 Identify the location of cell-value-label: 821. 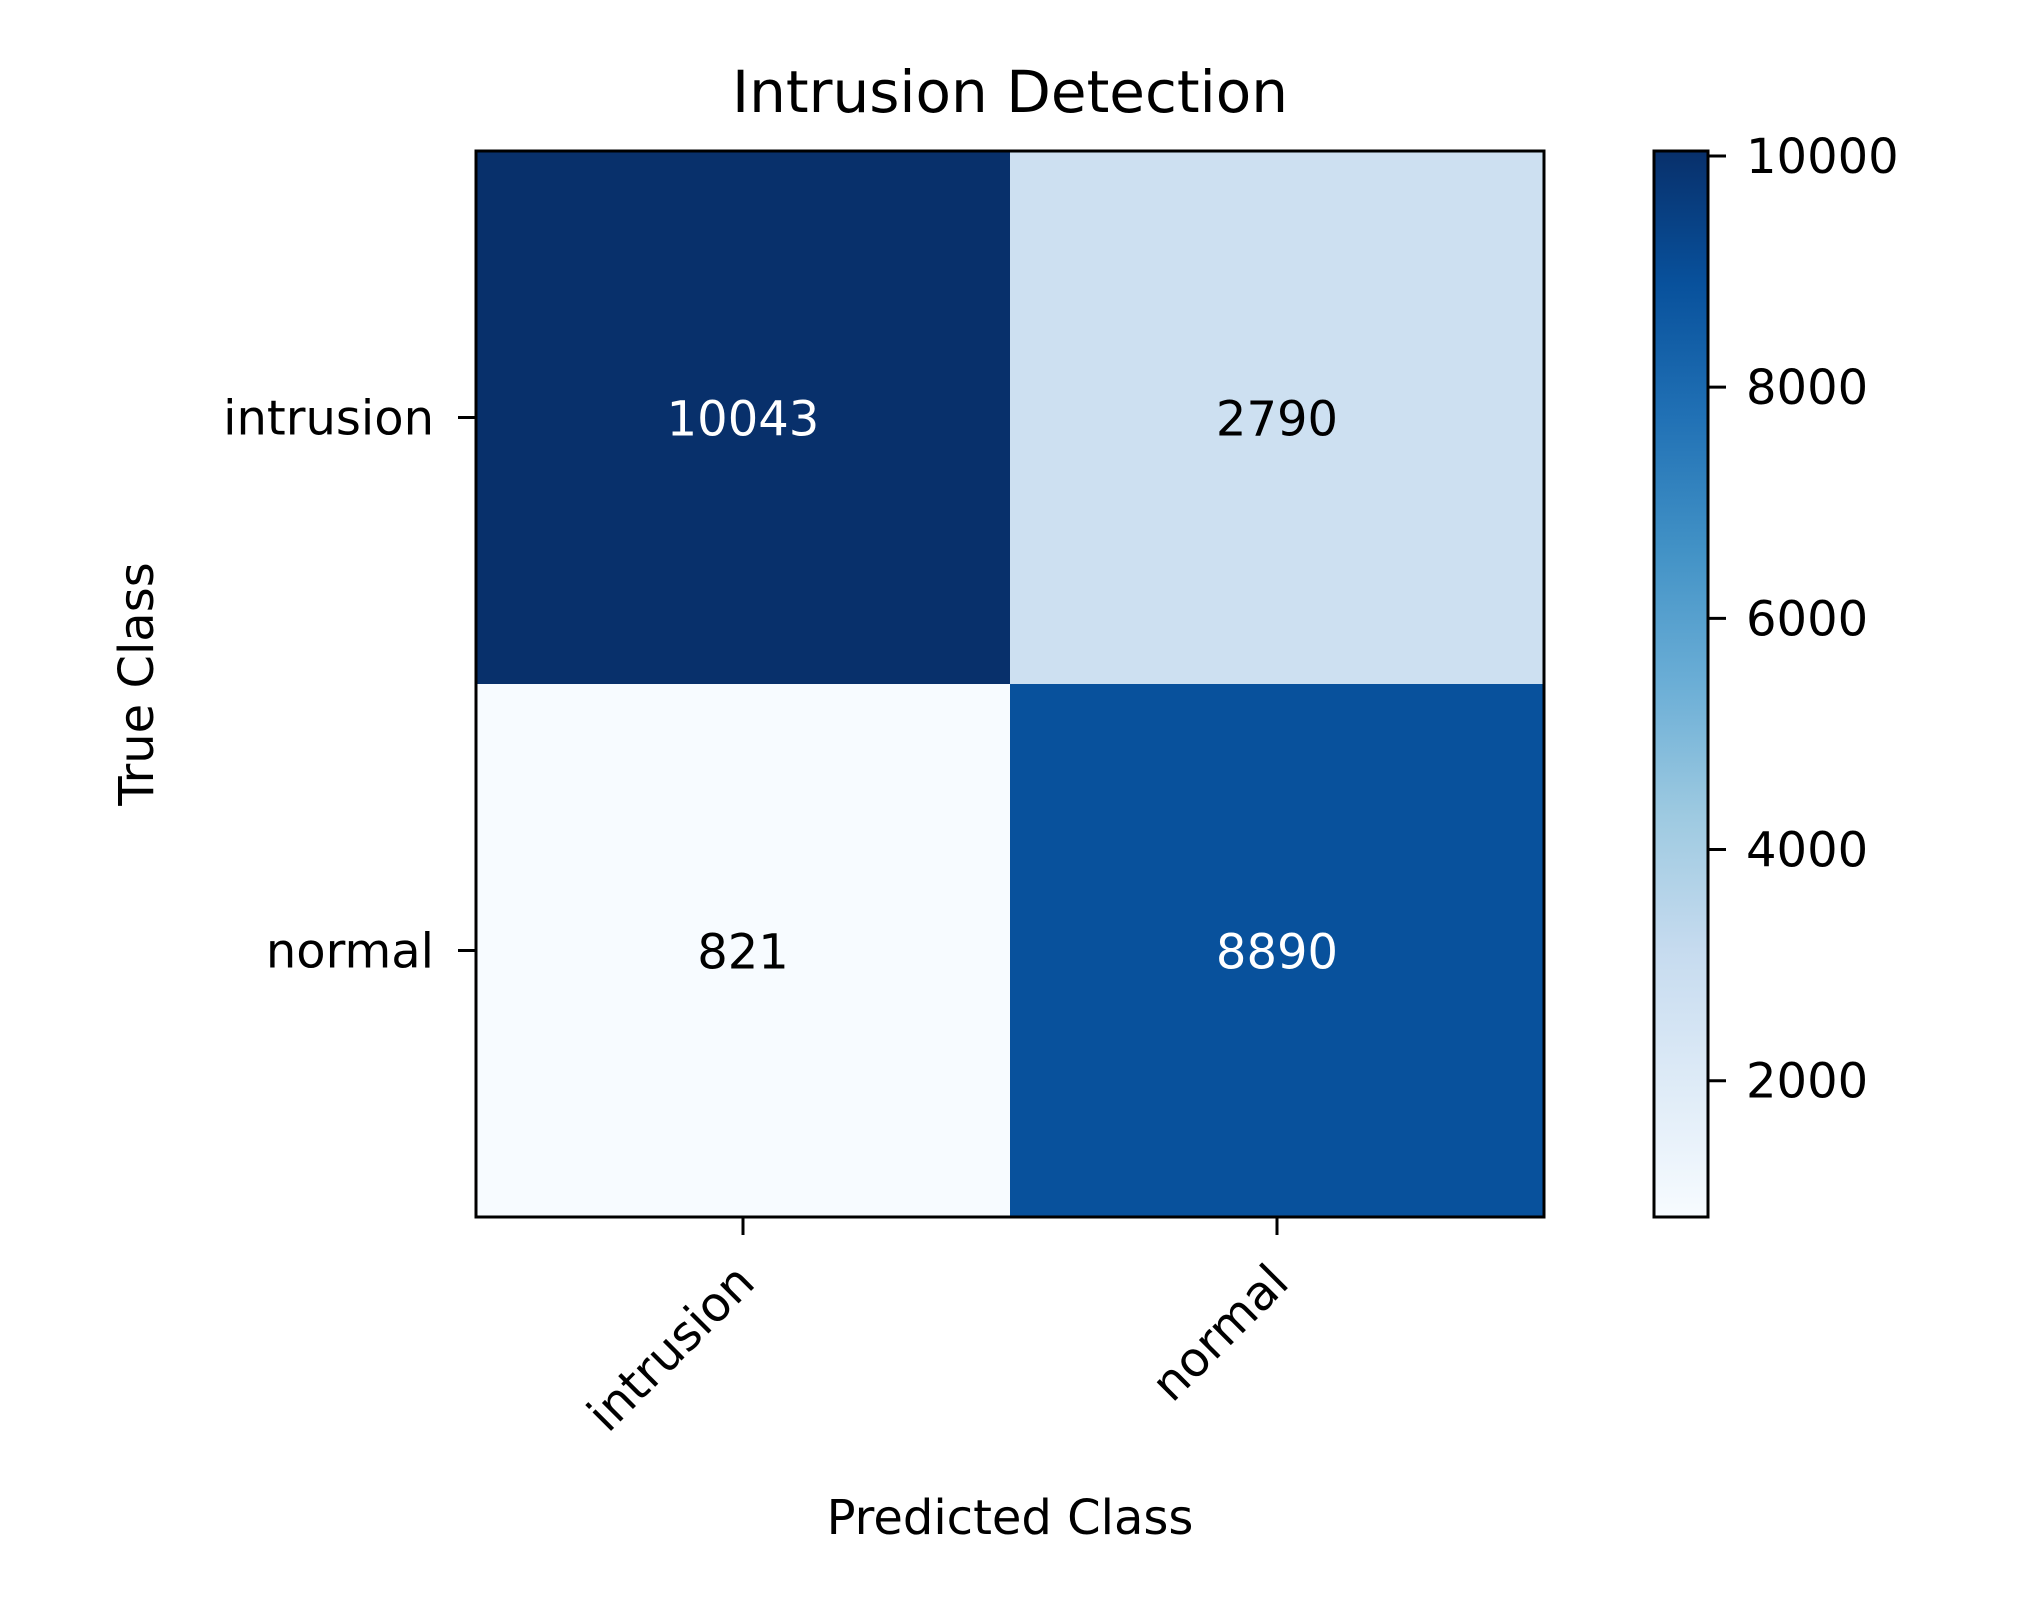
(743, 953).